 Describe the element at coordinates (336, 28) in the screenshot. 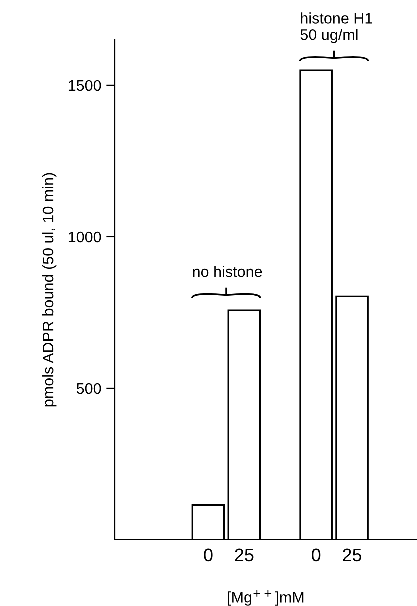

I see `annotation: histone H1 50 ug/ml` at that location.